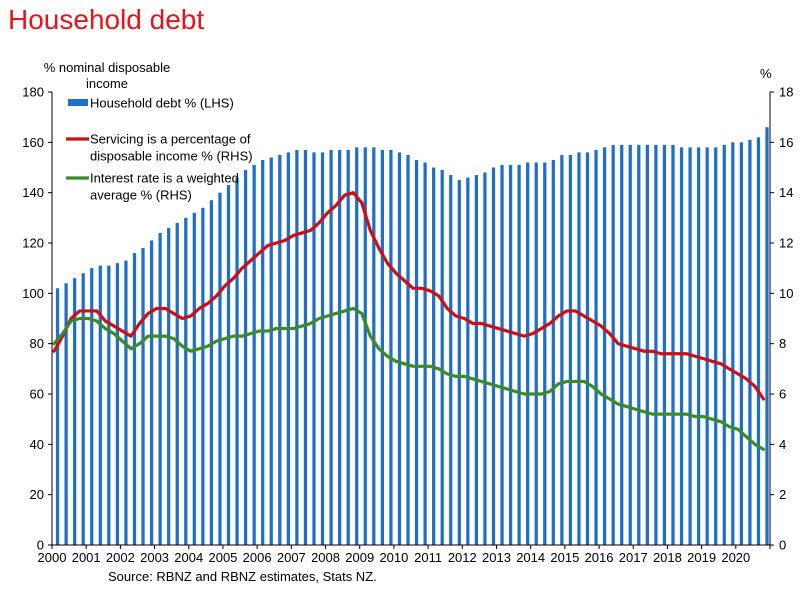 Image resolution: width=810 pixels, height=589 pixels. What do you see at coordinates (37, 394) in the screenshot?
I see `left-tick-label: 60` at bounding box center [37, 394].